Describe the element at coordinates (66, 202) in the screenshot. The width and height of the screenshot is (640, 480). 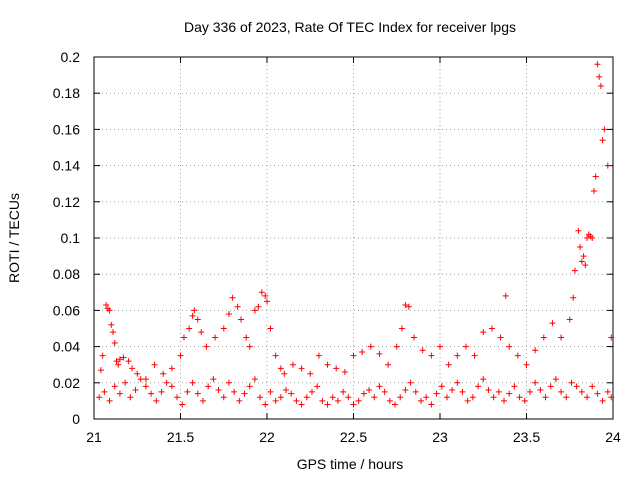
I see `y-tick-label: 0.12` at that location.